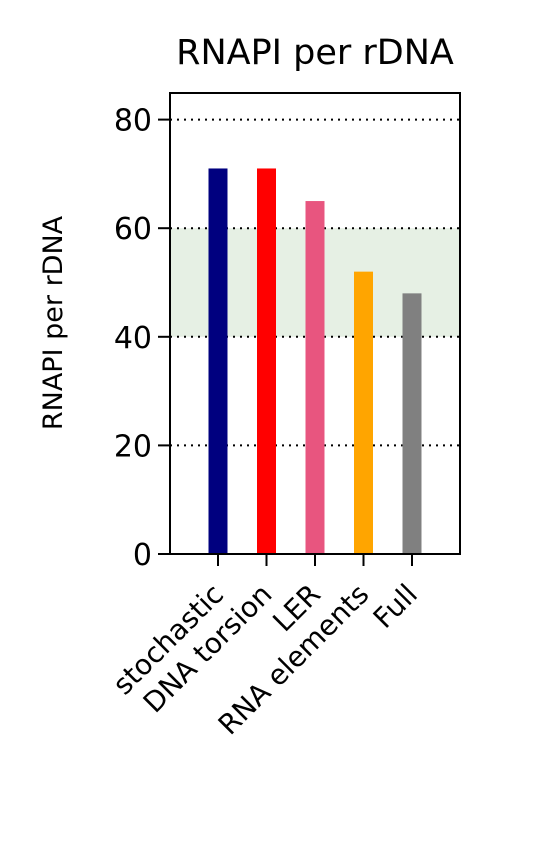 Image resolution: width=542 pixels, height=851 pixels. I want to click on y-tick-label: 20, so click(133, 446).